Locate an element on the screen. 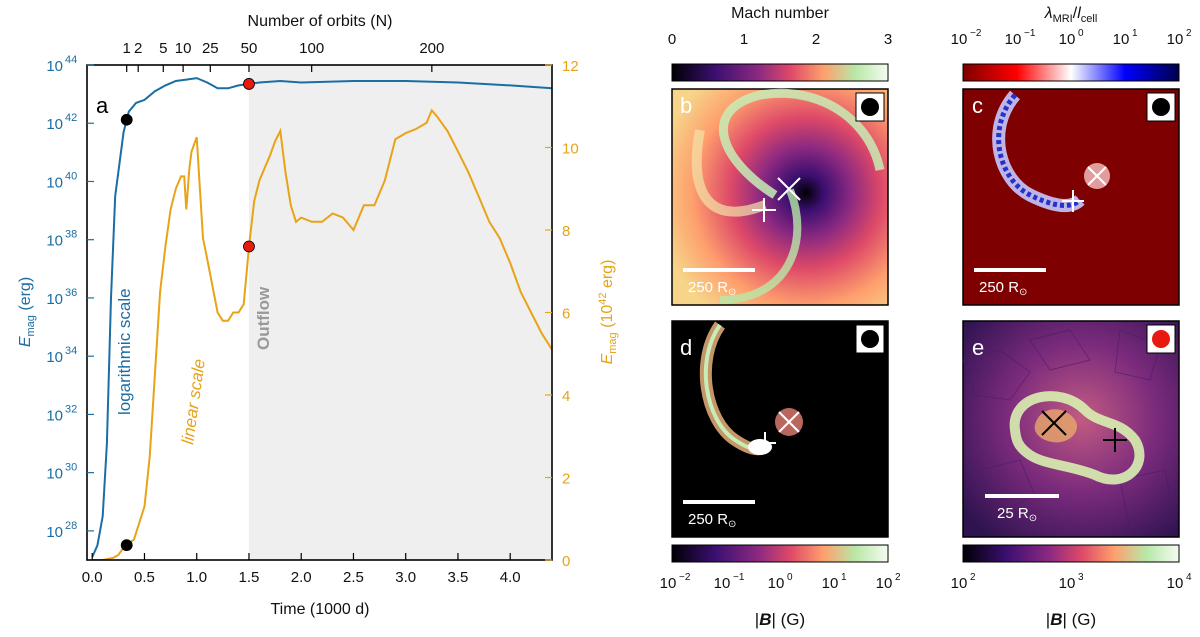 Image resolution: width=1200 pixels, height=637 pixels. left-tick-exp-7: 42 is located at coordinates (71, 118).